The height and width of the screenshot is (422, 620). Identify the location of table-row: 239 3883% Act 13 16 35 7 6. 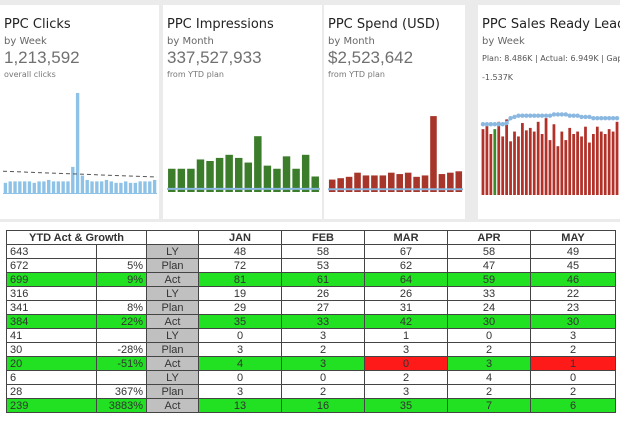
(311, 405).